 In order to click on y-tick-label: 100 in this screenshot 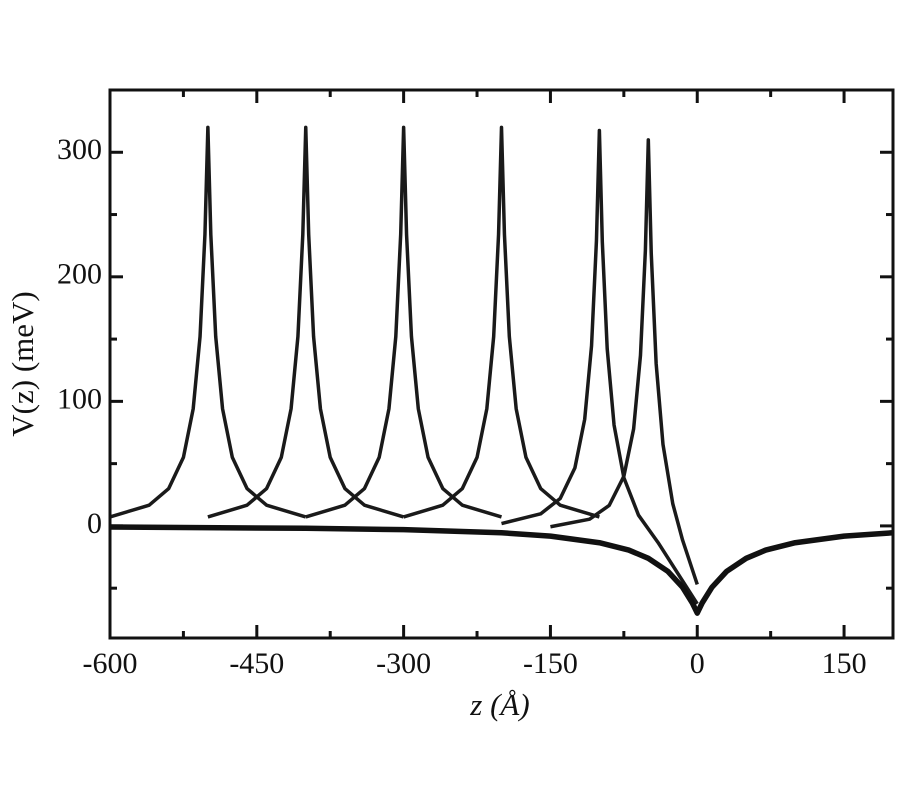, I will do `click(79, 398)`.